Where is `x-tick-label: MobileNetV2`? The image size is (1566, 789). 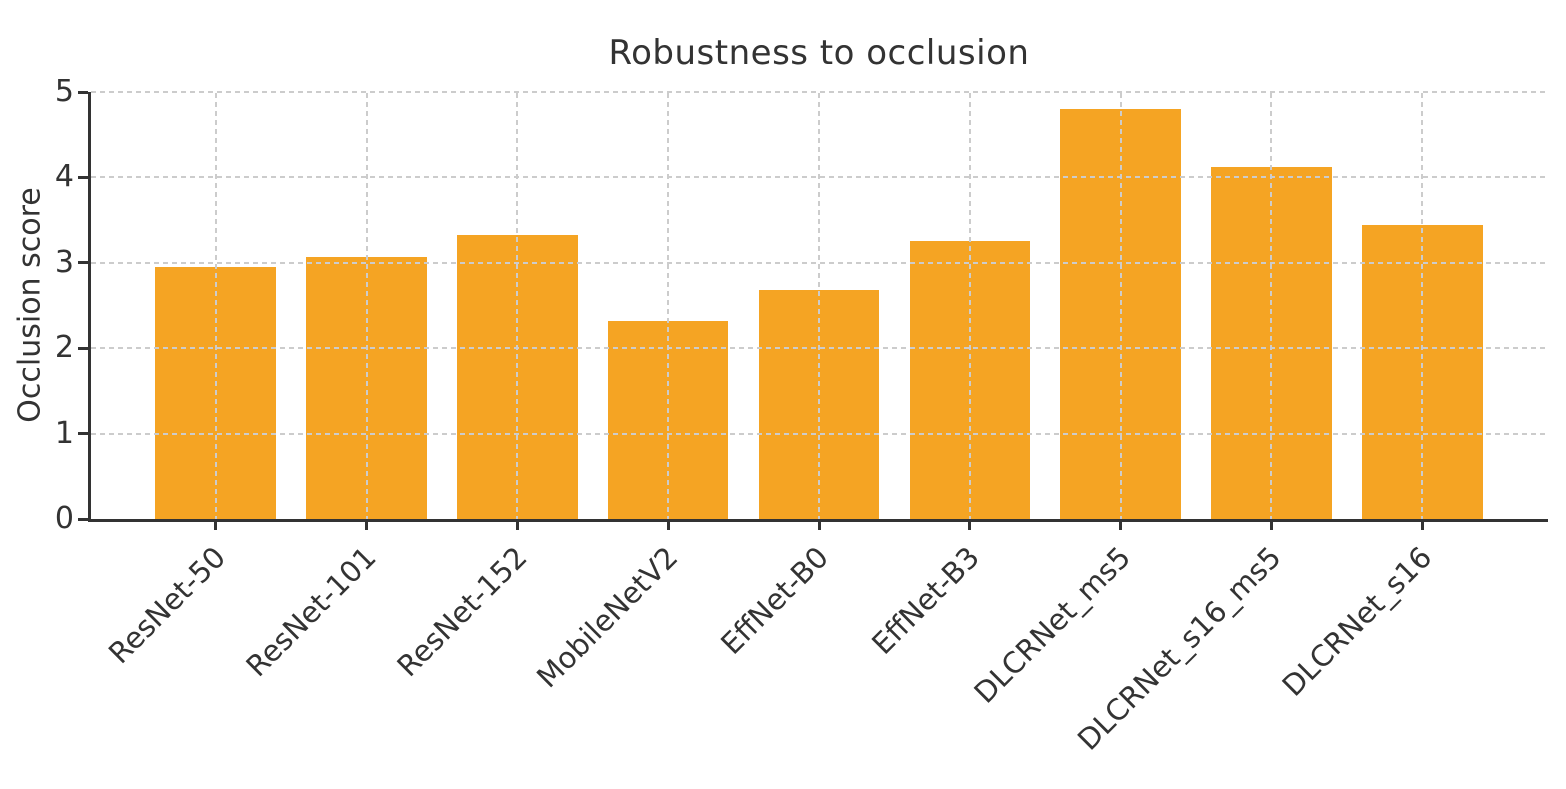
x-tick-label: MobileNetV2 is located at coordinates (607, 617).